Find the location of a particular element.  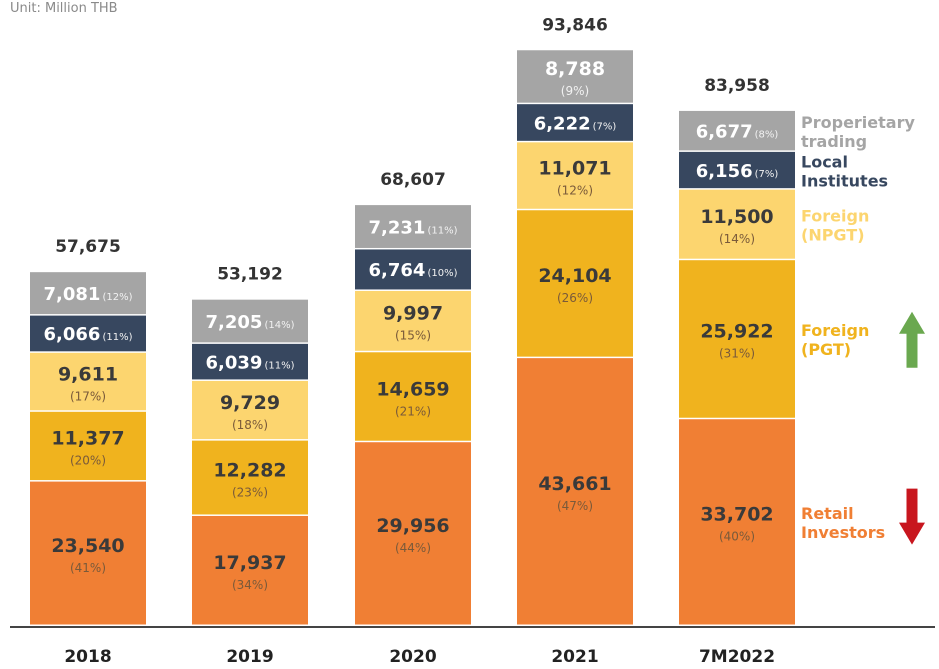

bar-local-institutes-2020 is located at coordinates (413, 269).